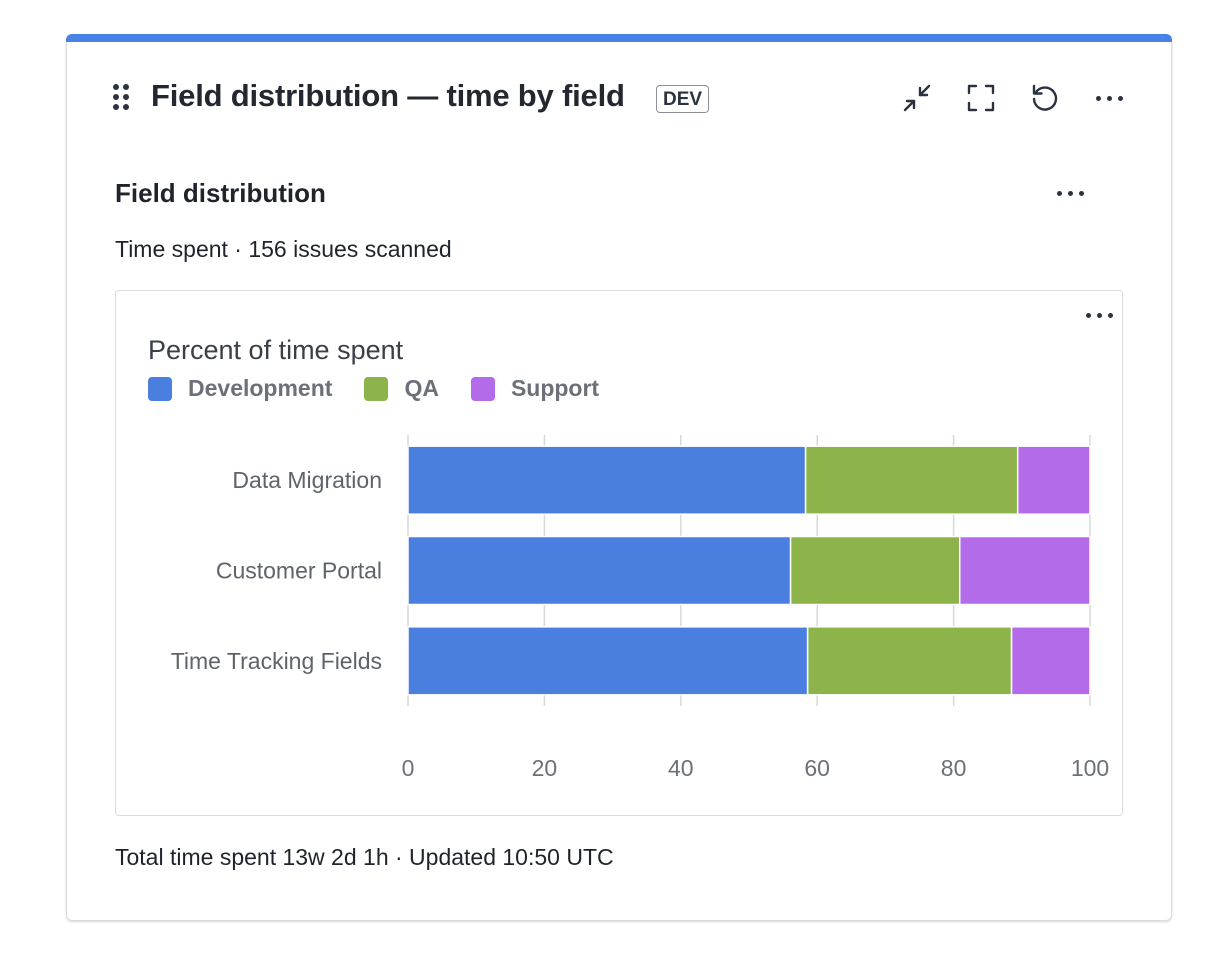  Describe the element at coordinates (954, 768) in the screenshot. I see `x-tick-label: 80` at that location.